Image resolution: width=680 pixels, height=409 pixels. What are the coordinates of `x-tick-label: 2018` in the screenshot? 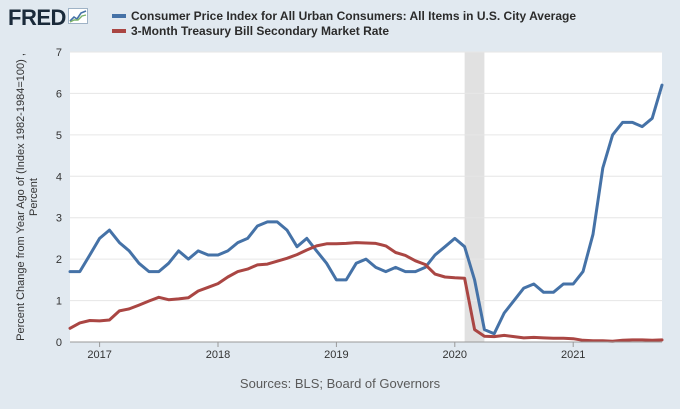 It's located at (218, 355).